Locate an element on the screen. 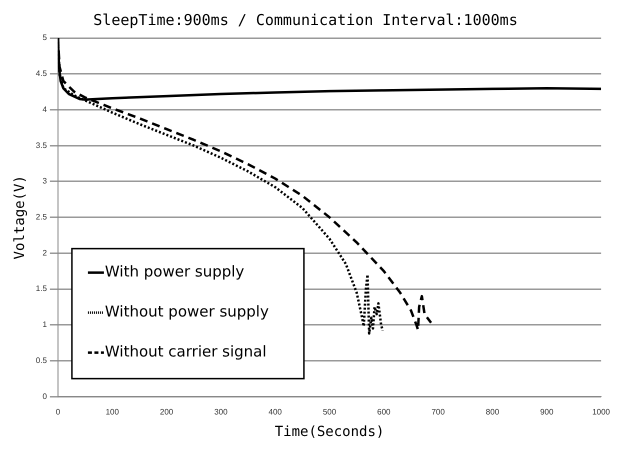 Image resolution: width=621 pixels, height=453 pixels. x-tick-label: 100 is located at coordinates (113, 412).